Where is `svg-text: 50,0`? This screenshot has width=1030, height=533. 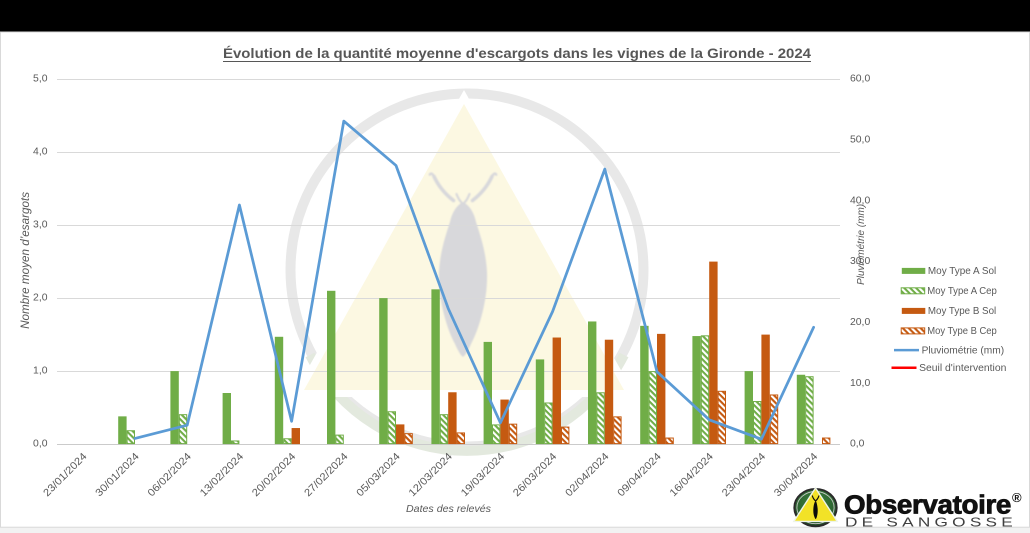
svg-text: 50,0 is located at coordinates (860, 139).